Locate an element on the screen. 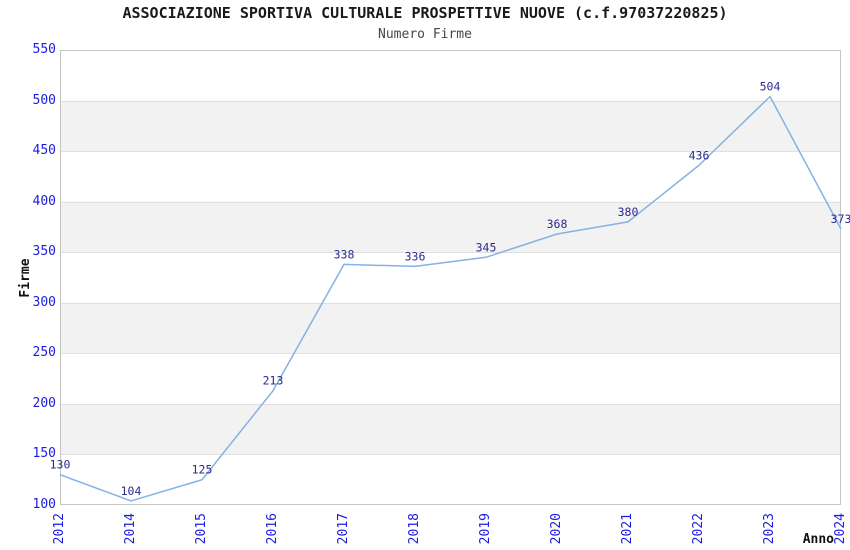 The image size is (850, 550). x-tick-label: 2018 is located at coordinates (414, 529).